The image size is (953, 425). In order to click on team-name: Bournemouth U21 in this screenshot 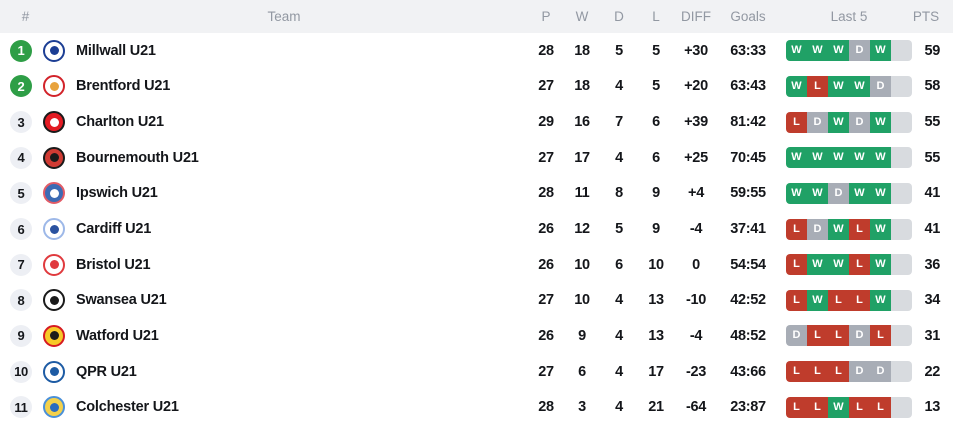, I will do `click(137, 157)`.